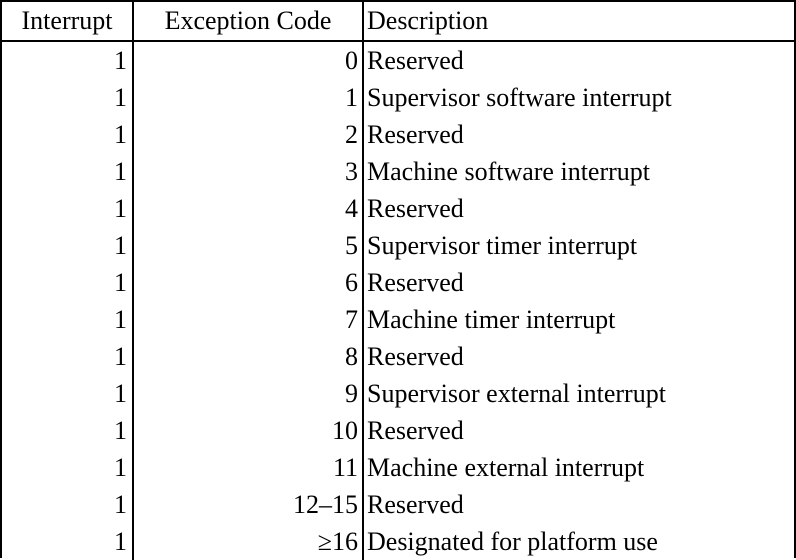 The height and width of the screenshot is (560, 796). What do you see at coordinates (248, 208) in the screenshot?
I see `exception-code-cell: 4` at bounding box center [248, 208].